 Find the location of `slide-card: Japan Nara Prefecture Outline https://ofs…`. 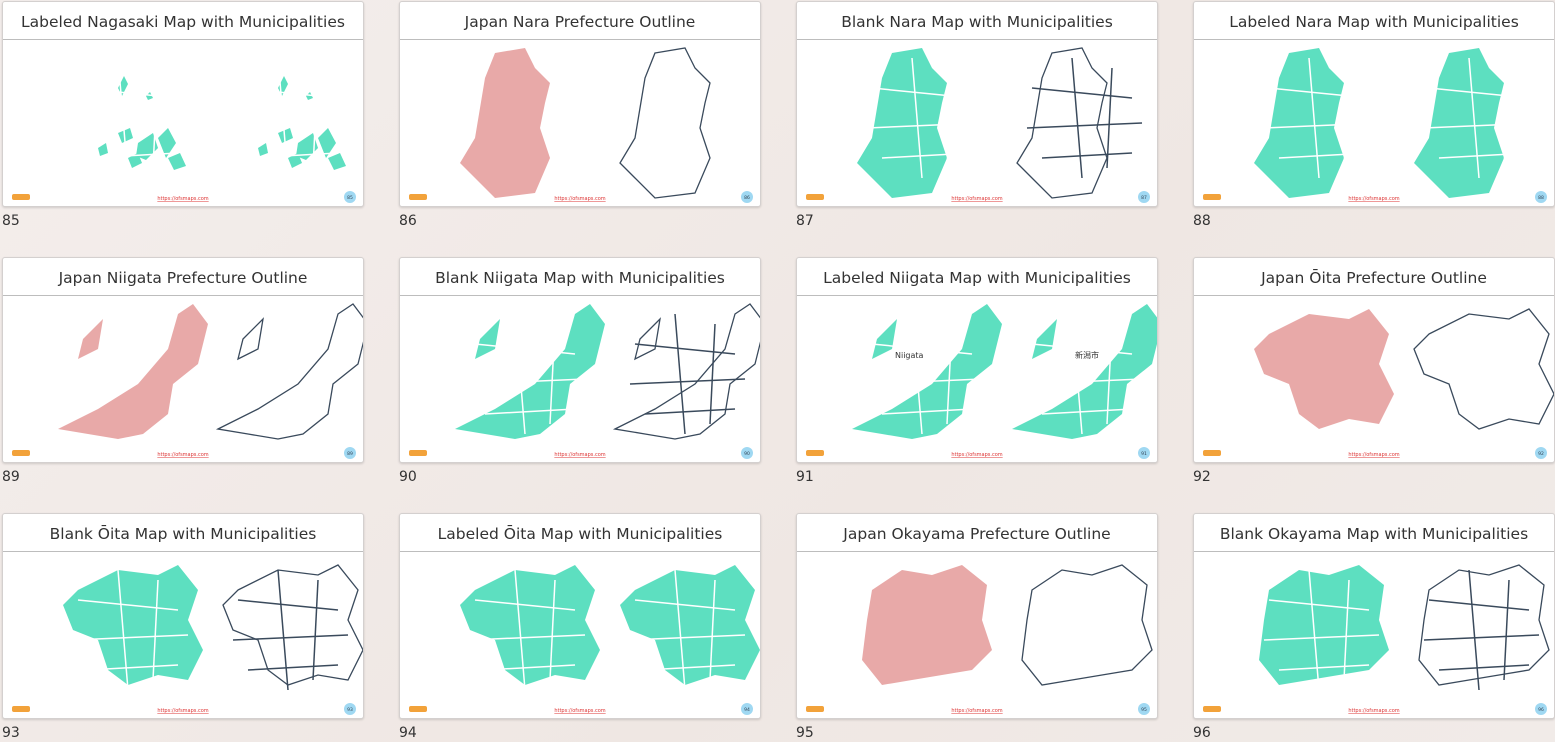

slide-card: Japan Nara Prefecture Outline https://ofs… is located at coordinates (580, 104).